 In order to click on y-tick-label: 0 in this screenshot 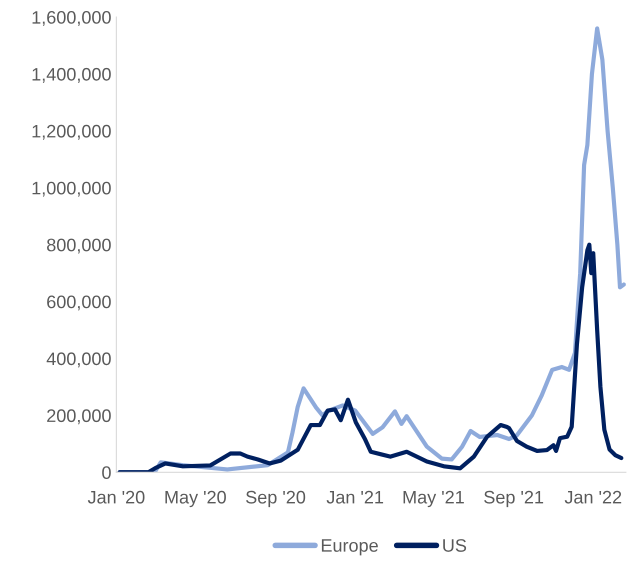, I will do `click(106, 472)`.